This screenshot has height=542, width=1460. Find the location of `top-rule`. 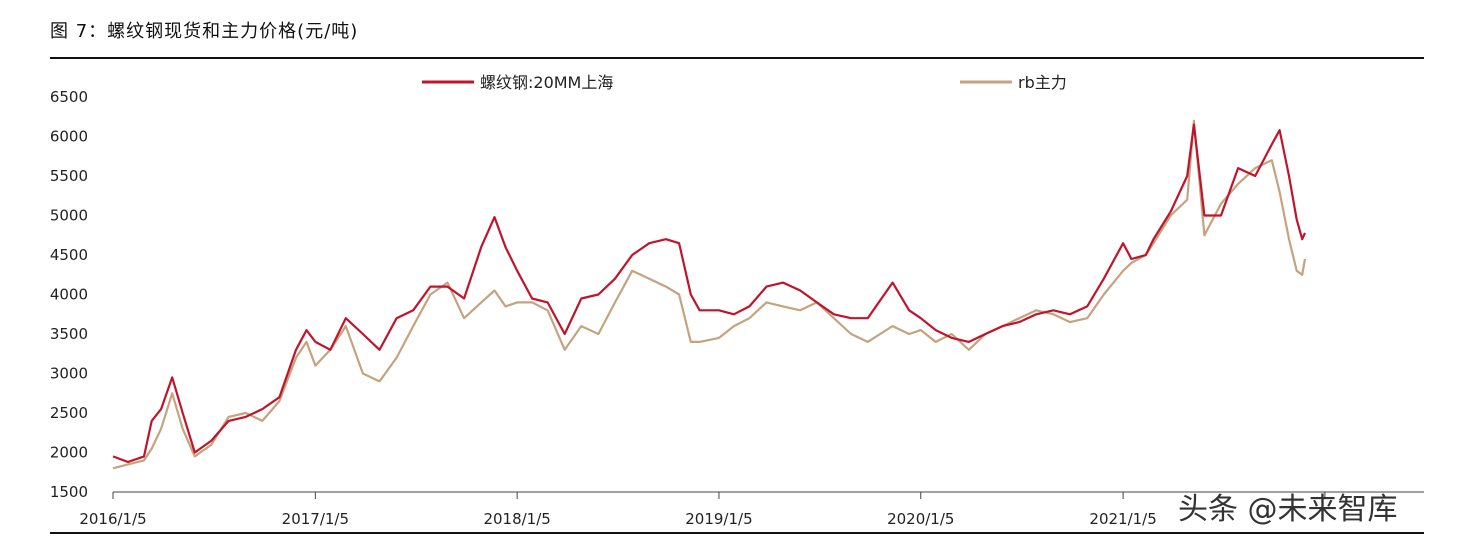

top-rule is located at coordinates (737, 58).